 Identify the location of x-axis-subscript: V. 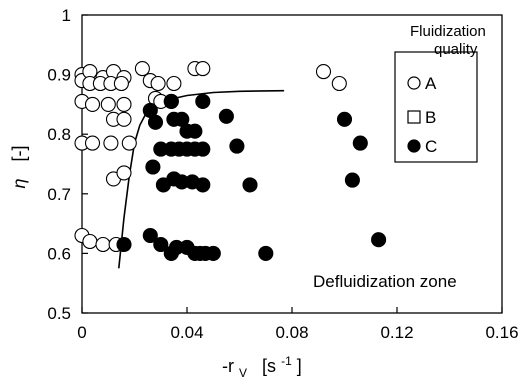
(243, 373).